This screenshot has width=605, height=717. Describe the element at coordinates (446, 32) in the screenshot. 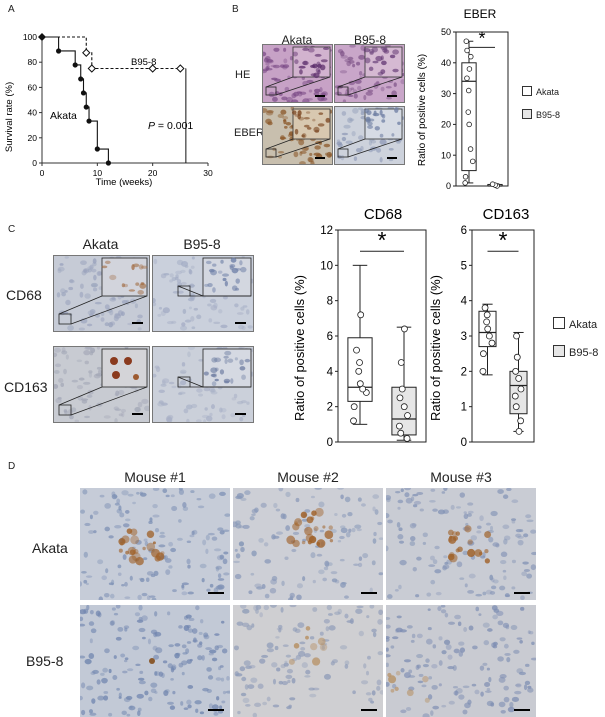

I see `box-y-tick-label: 50` at that location.